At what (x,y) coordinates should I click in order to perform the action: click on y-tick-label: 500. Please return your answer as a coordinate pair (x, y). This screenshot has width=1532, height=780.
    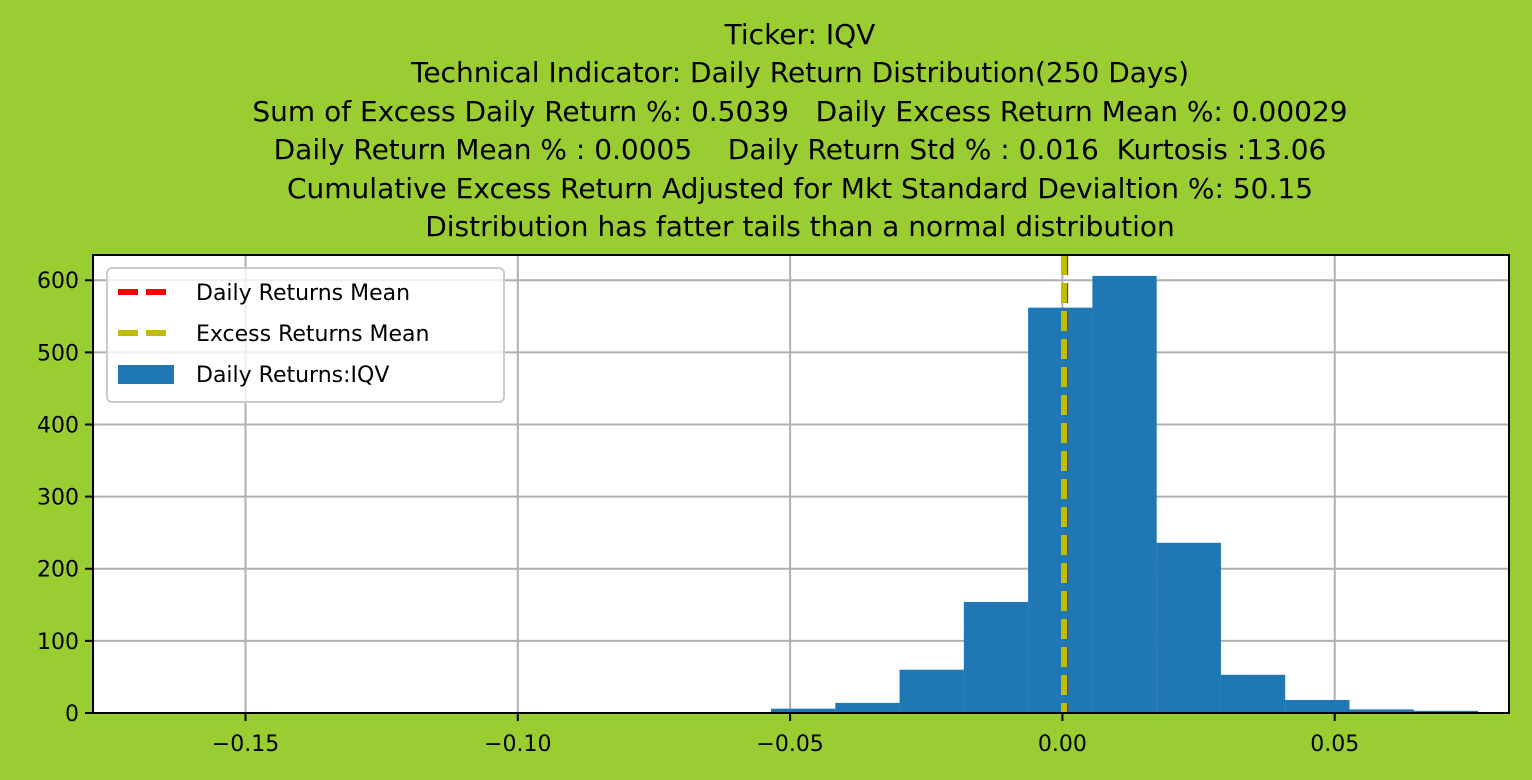
    Looking at the image, I should click on (58, 353).